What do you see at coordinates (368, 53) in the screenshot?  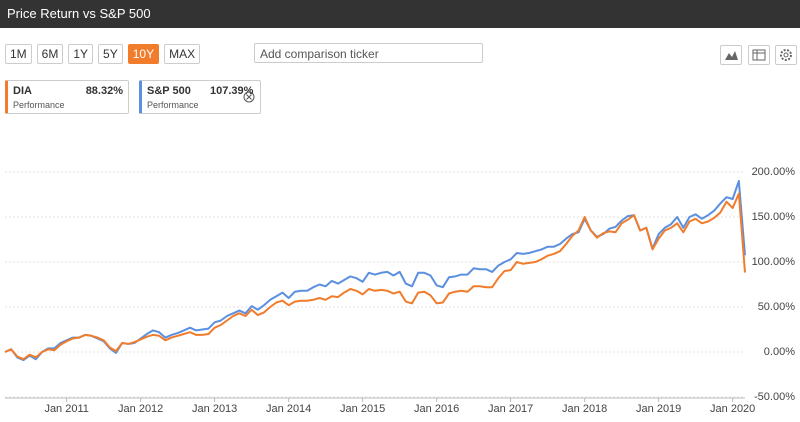 I see `search-input: Add comparison ticker` at bounding box center [368, 53].